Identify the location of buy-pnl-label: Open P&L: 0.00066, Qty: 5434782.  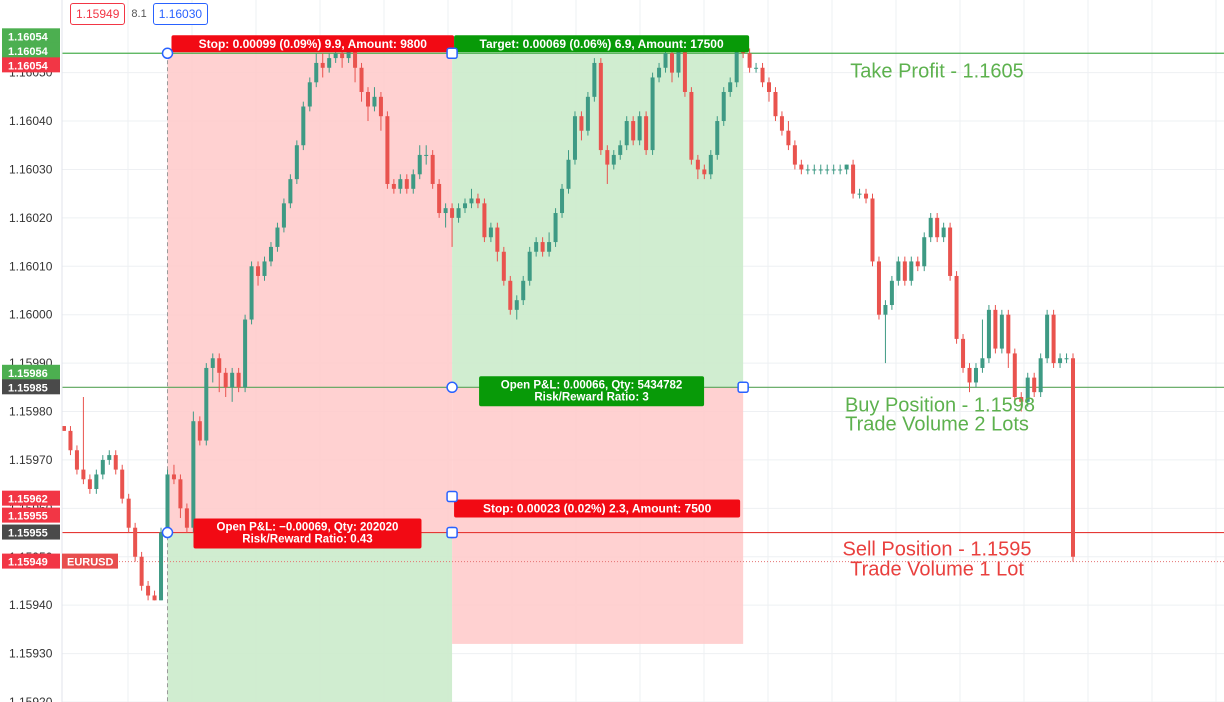
(592, 385).